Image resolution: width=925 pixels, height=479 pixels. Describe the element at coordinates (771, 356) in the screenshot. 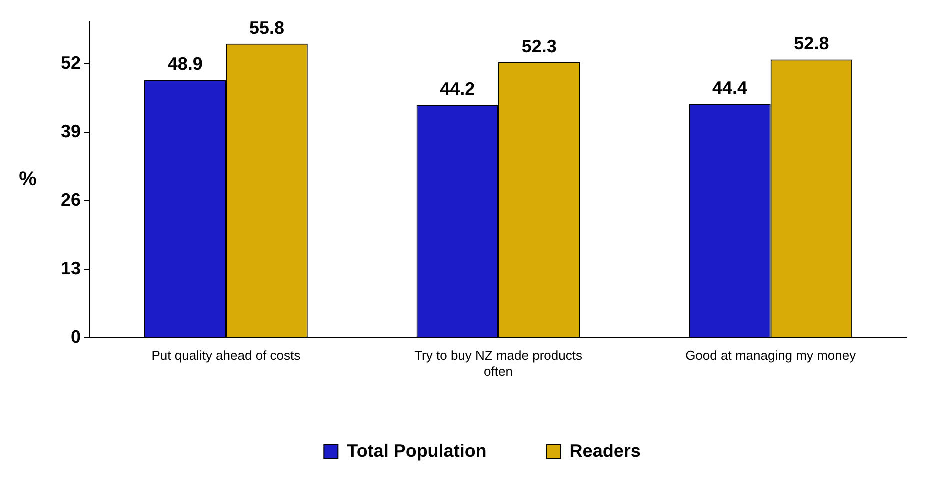

I see `x-tick-label: Good at managing my money` at that location.